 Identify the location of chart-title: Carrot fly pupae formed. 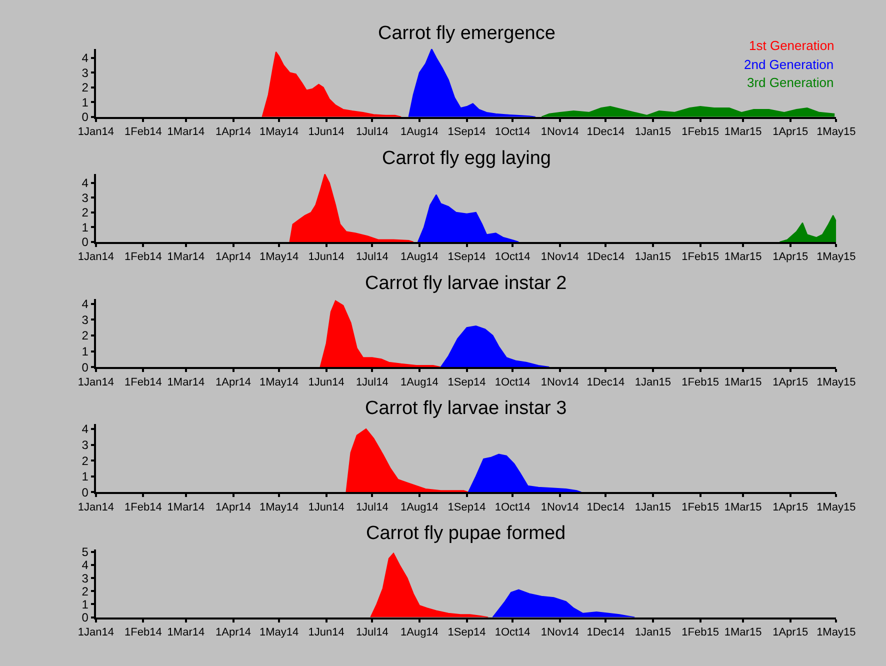
(466, 533).